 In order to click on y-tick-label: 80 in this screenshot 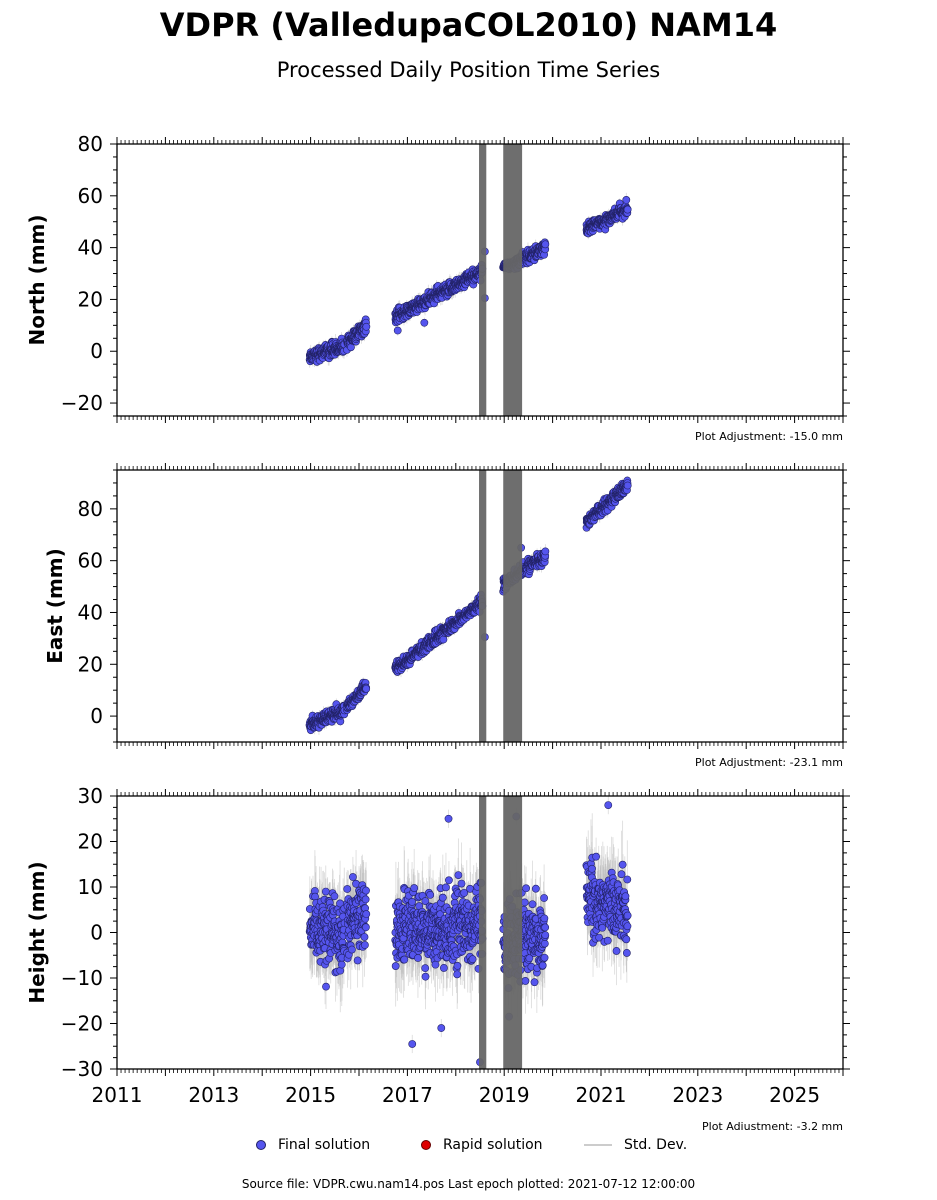, I will do `click(90, 144)`.